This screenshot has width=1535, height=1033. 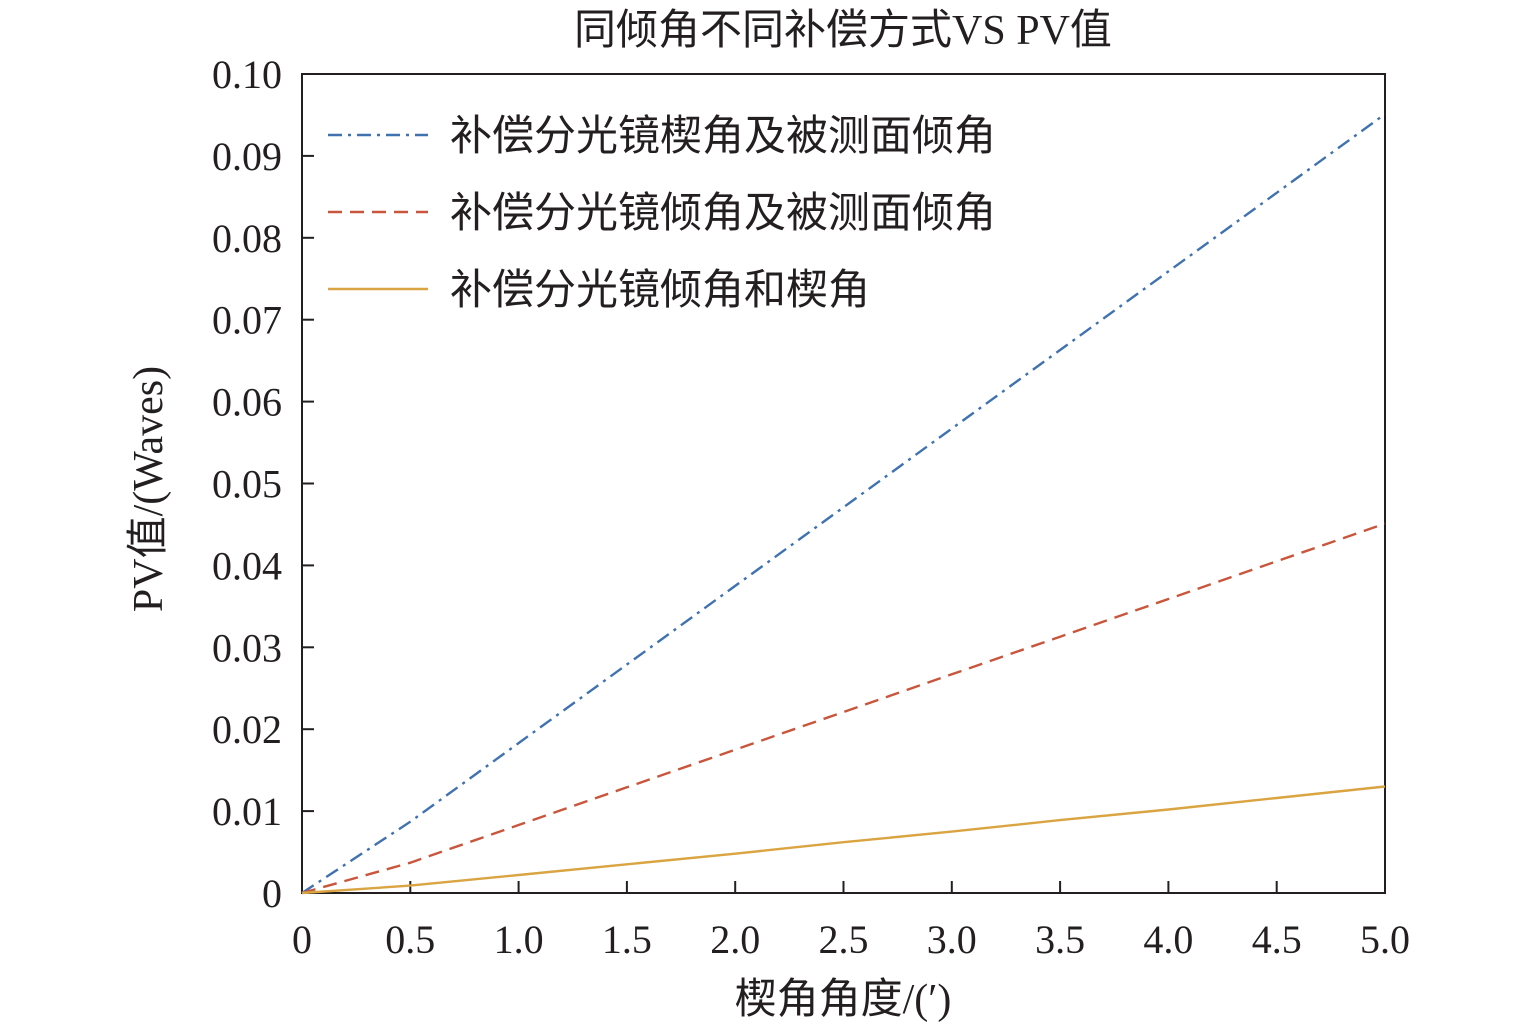 I want to click on y-axis-label: PV值/(Waves), so click(x=149, y=489).